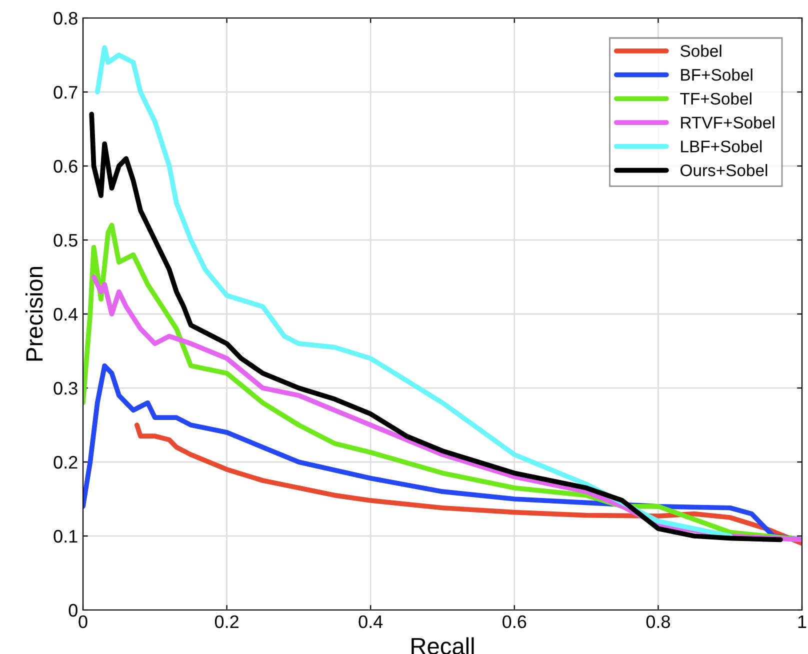 This screenshot has height=654, width=808. Describe the element at coordinates (66, 92) in the screenshot. I see `y-tick-label: 0.7` at that location.